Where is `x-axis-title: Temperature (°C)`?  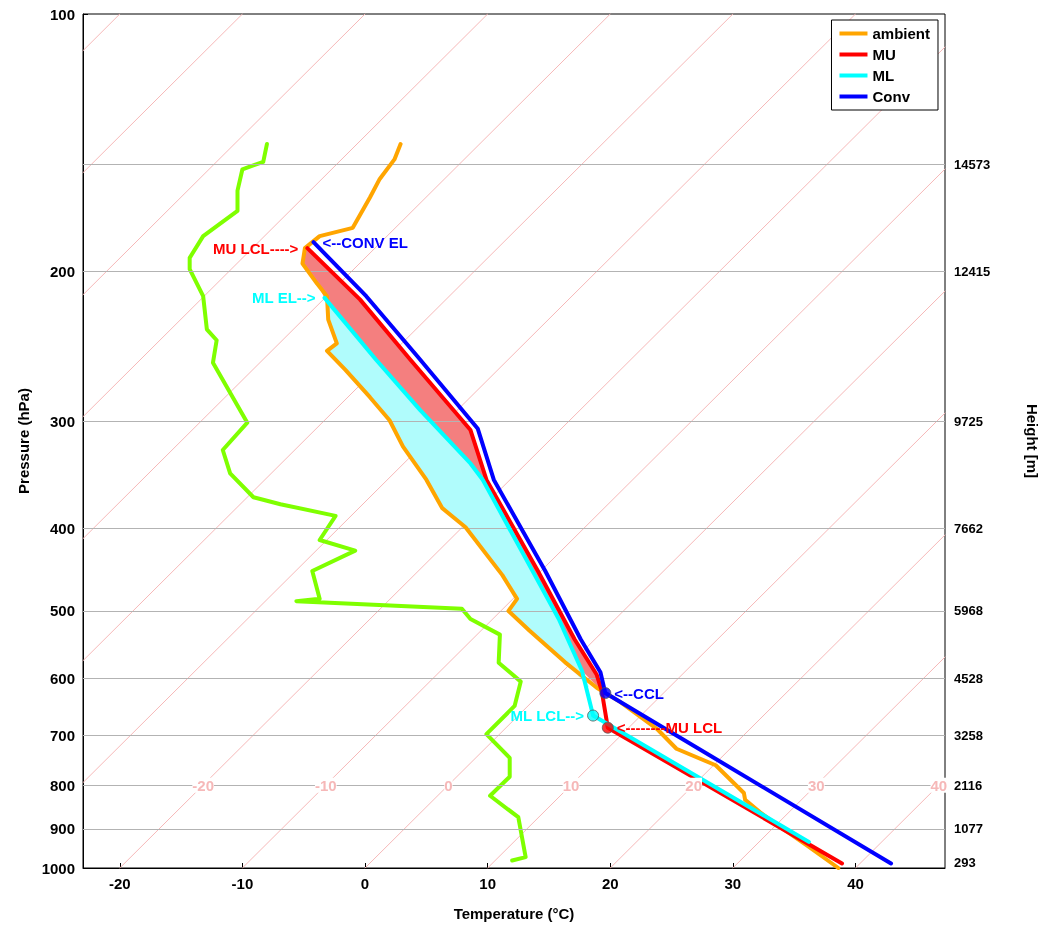
x-axis-title: Temperature (°C) is located at coordinates (514, 913).